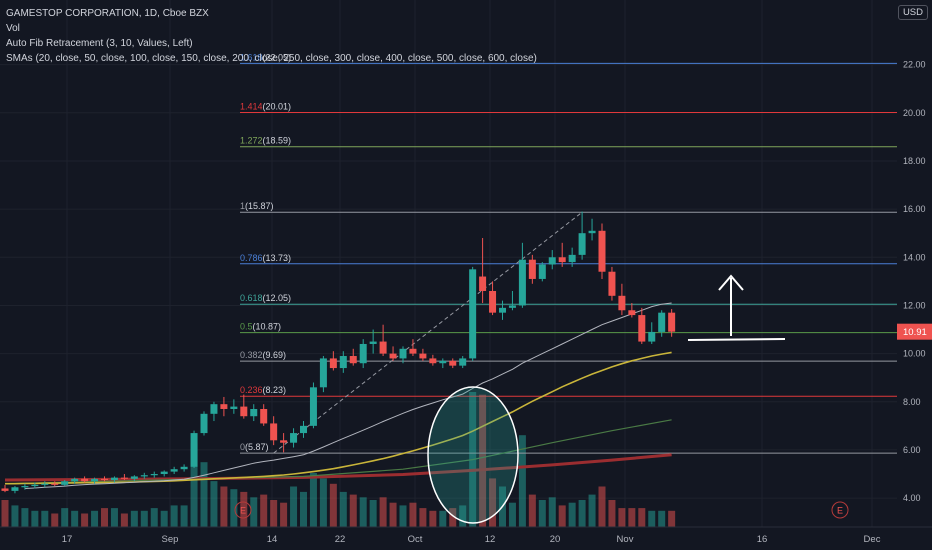  What do you see at coordinates (107, 13) in the screenshot?
I see `symbol-title: GAMESTOP CORPORATION, 1D, Cboe BZX` at bounding box center [107, 13].